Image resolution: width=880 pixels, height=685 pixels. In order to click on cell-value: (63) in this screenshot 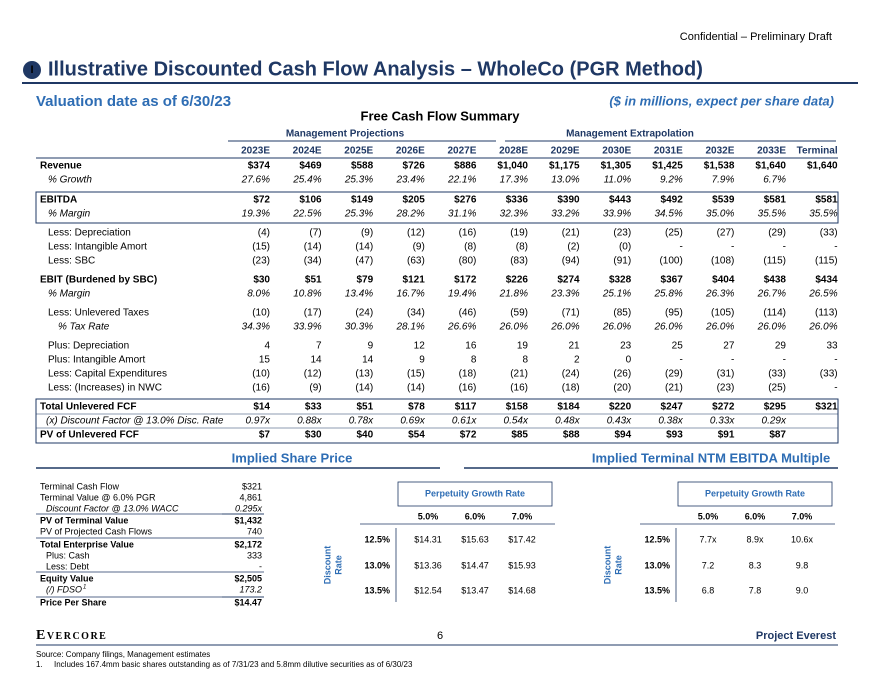, I will do `click(416, 261)`.